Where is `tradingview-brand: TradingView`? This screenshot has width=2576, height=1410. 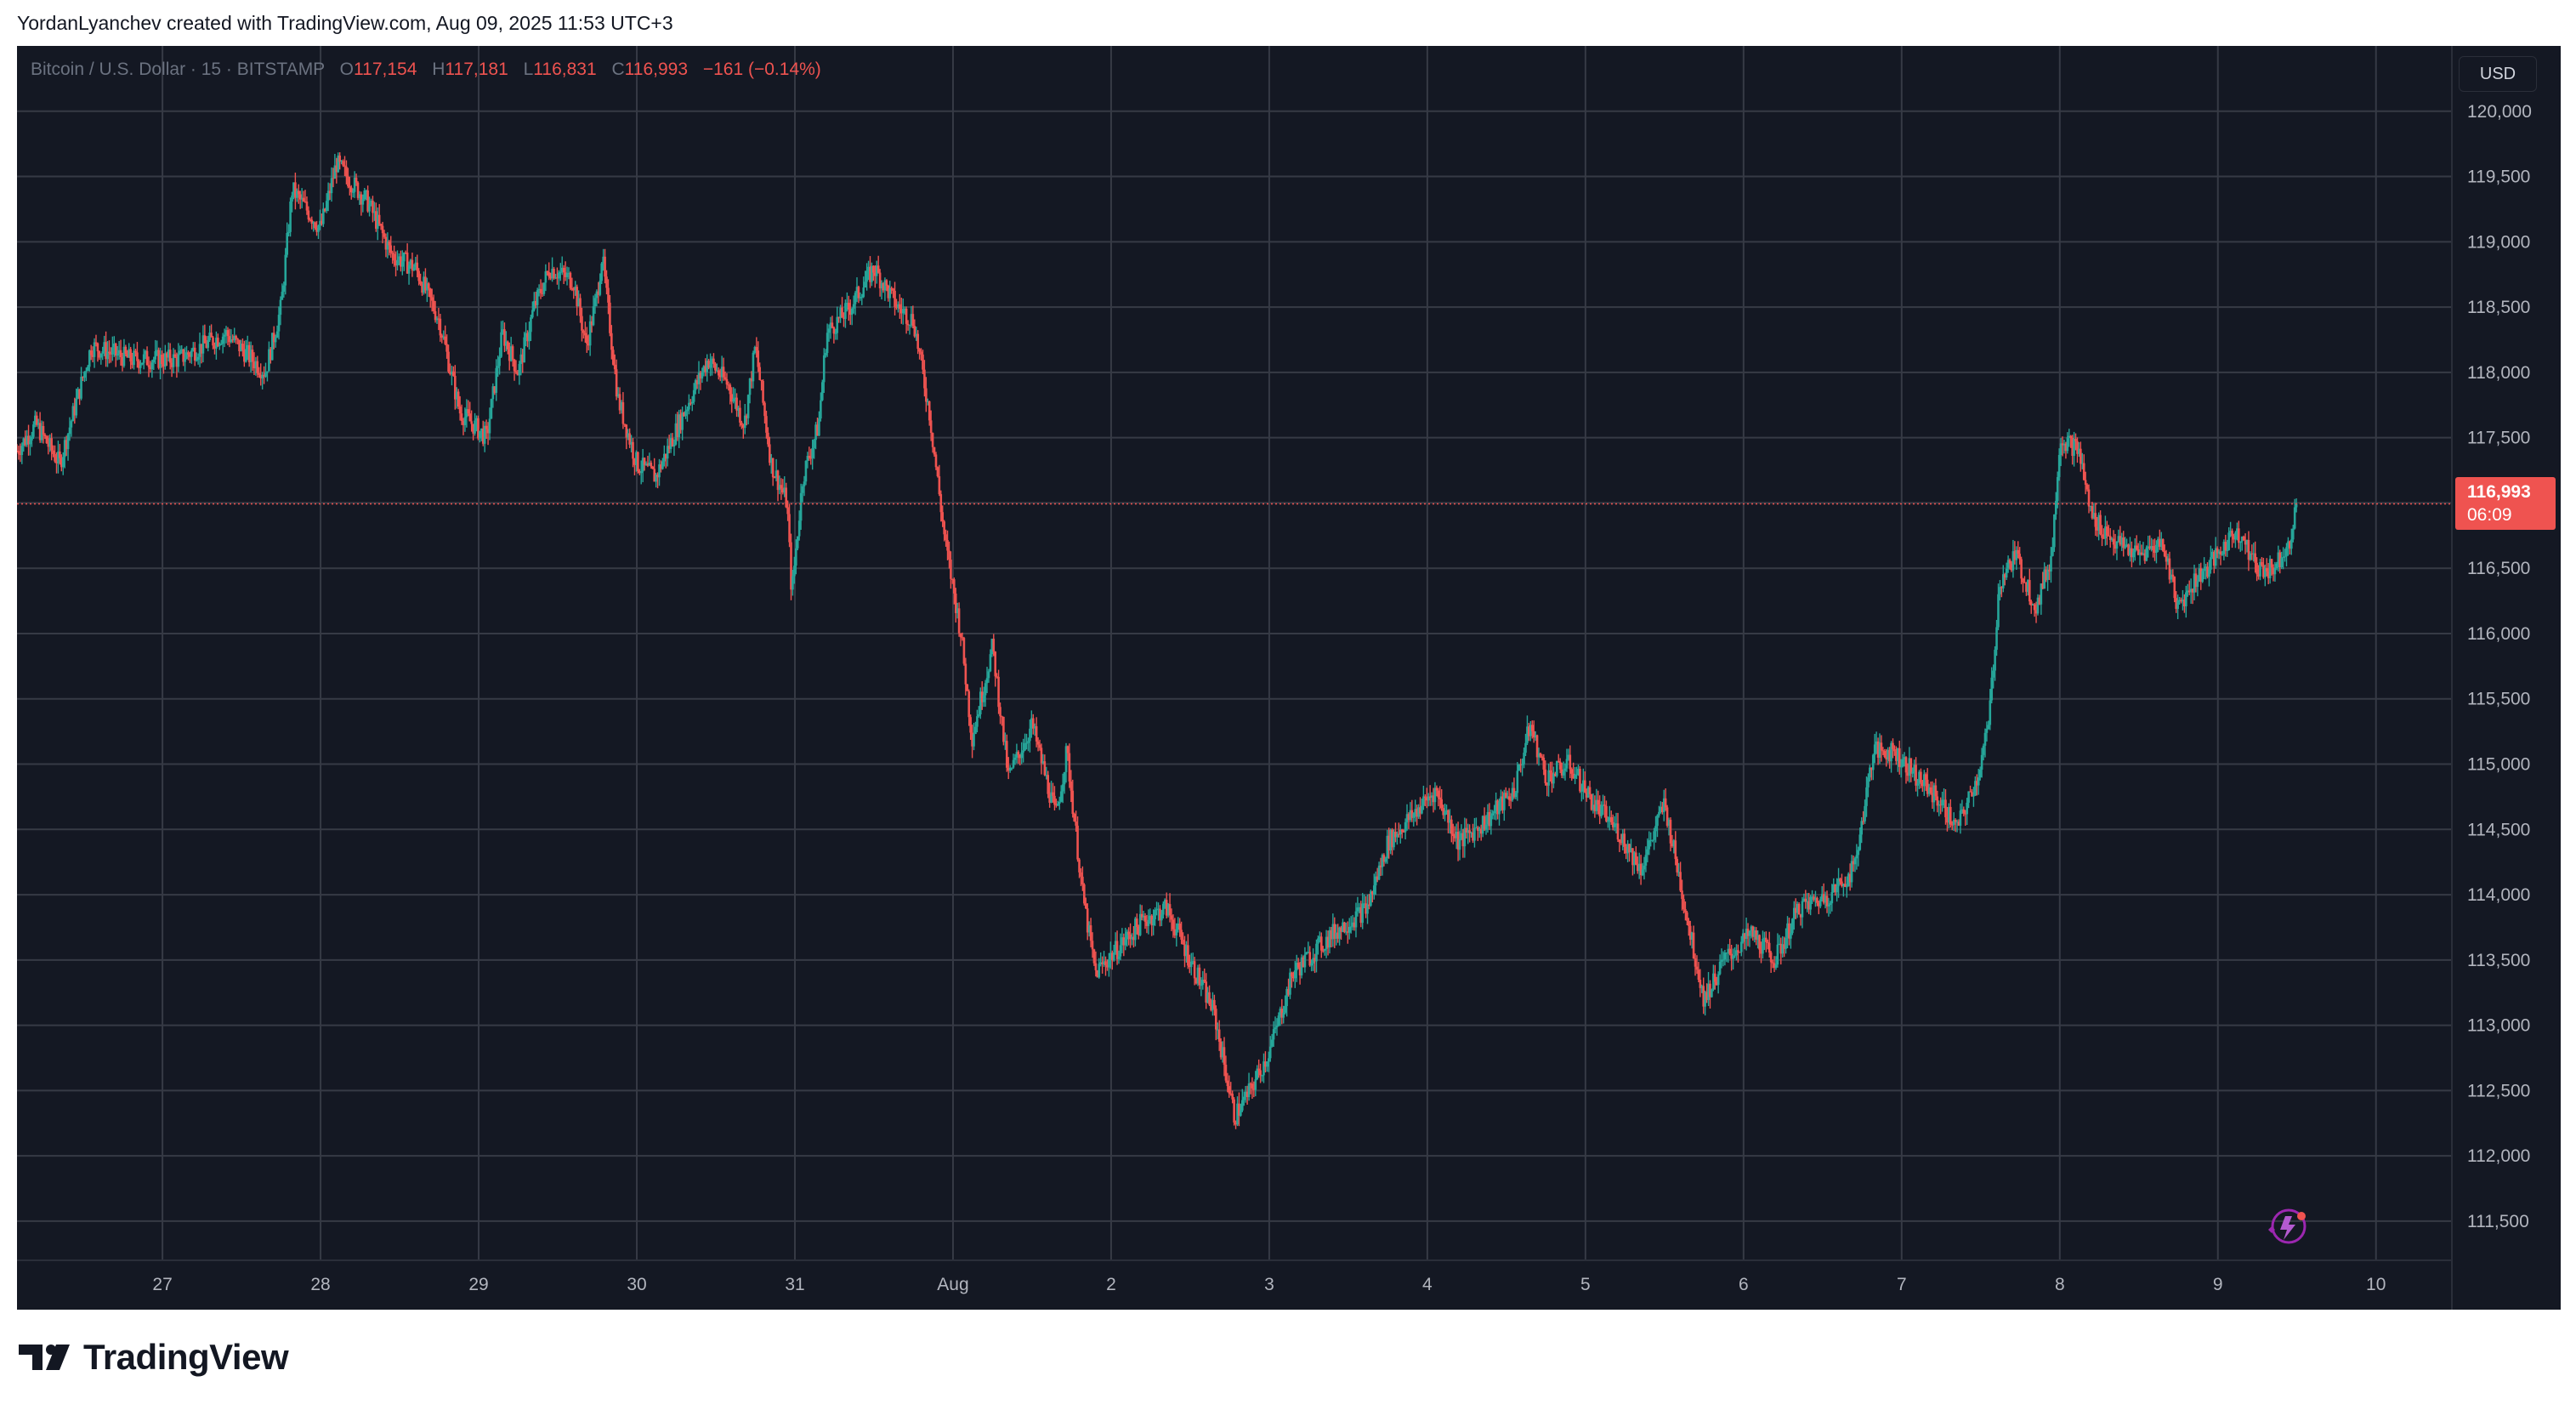
tradingview-brand: TradingView is located at coordinates (154, 1357).